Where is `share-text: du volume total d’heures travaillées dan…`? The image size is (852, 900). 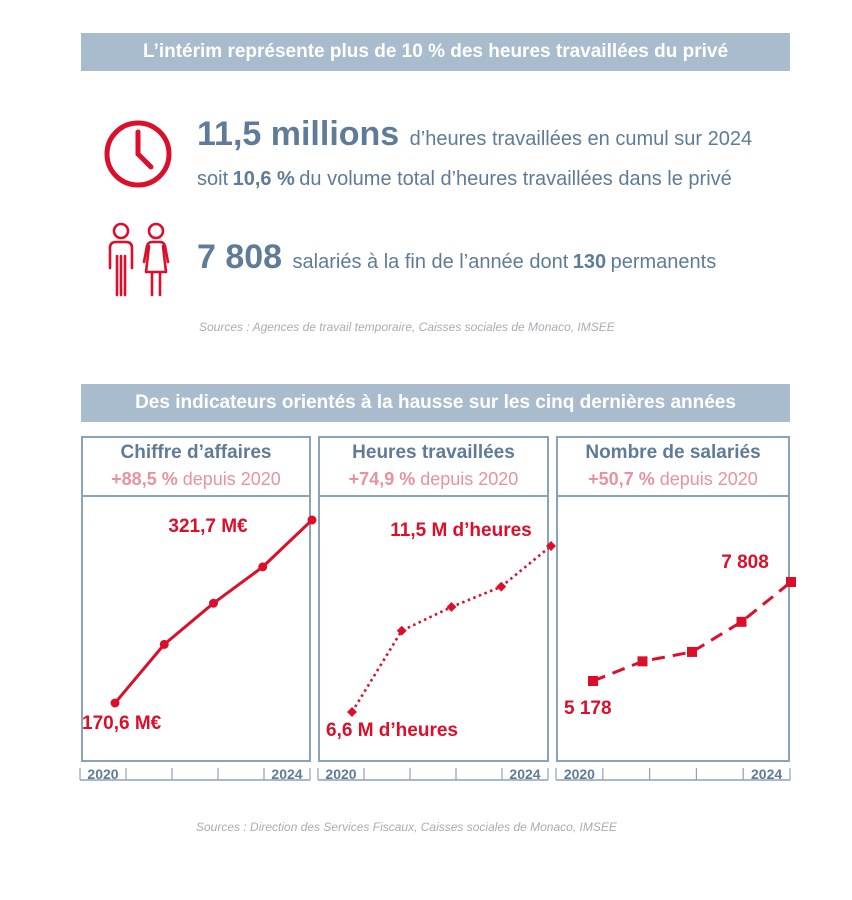
share-text: du volume total d’heures travaillées dan… is located at coordinates (515, 179).